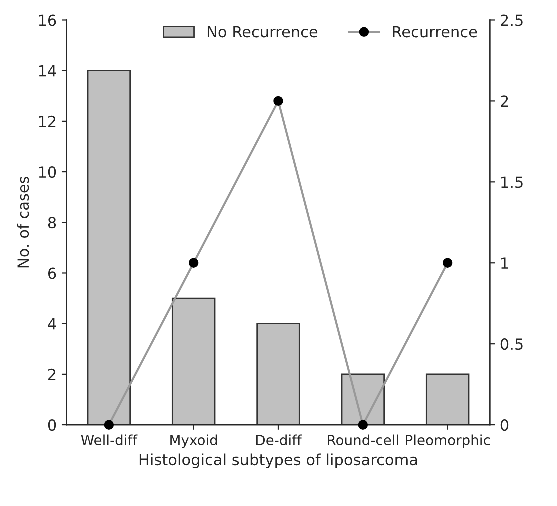 Image resolution: width=557 pixels, height=506 pixels. What do you see at coordinates (279, 440) in the screenshot?
I see `x-tick-label: De-diff` at bounding box center [279, 440].